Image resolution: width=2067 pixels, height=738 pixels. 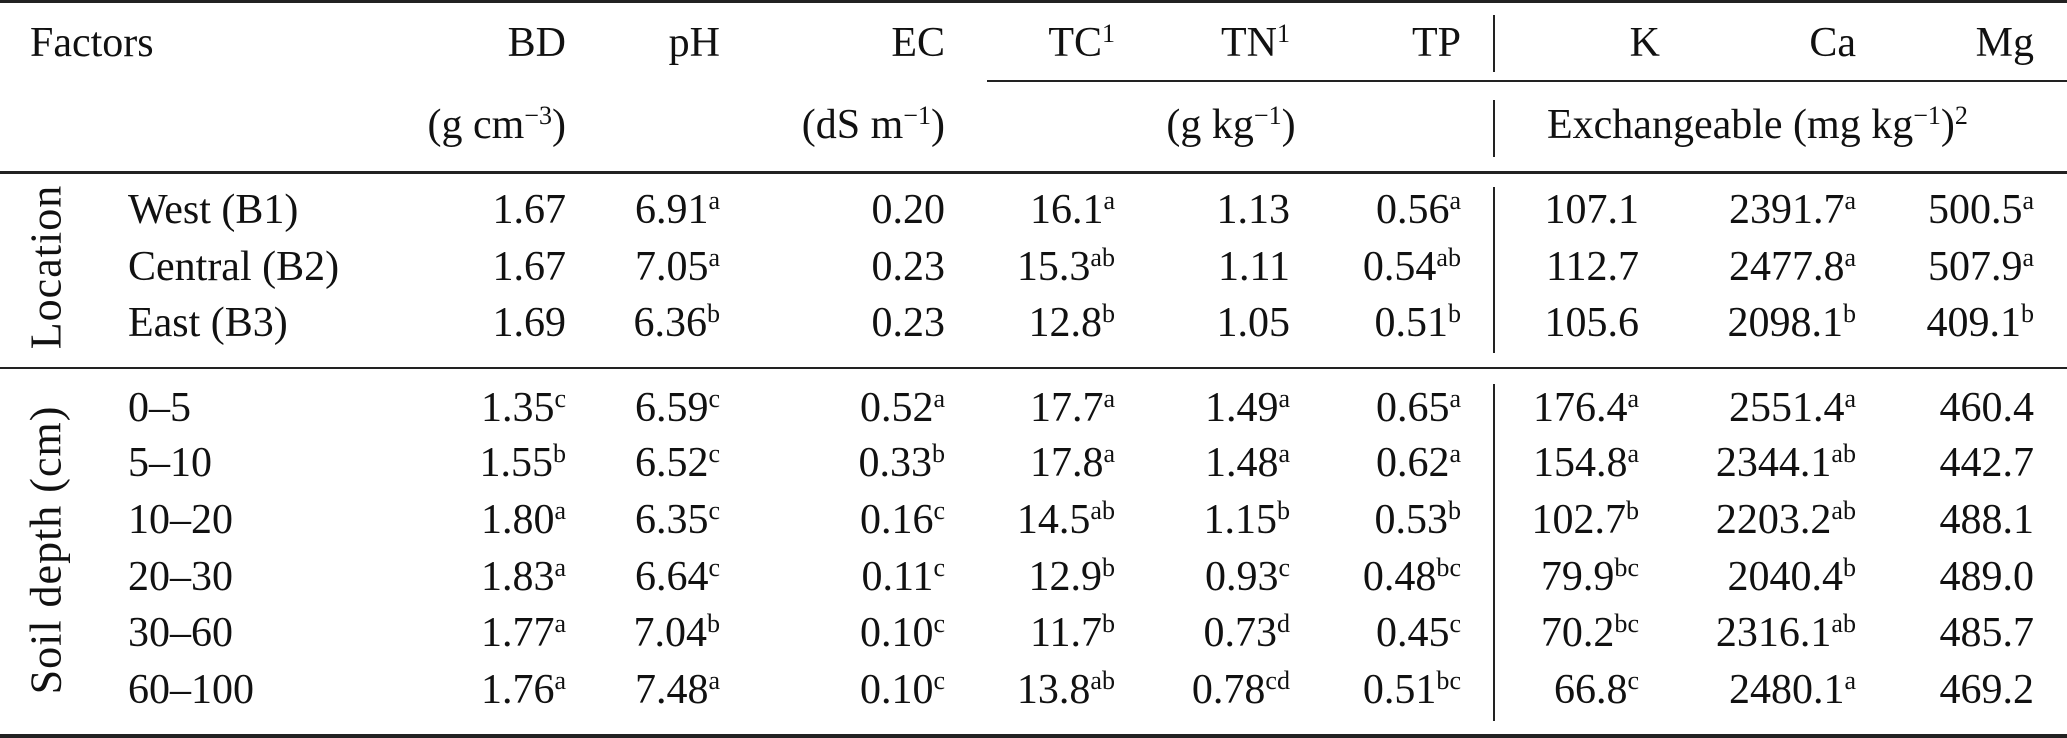 I want to click on cell-value: 1.55, so click(x=516, y=463).